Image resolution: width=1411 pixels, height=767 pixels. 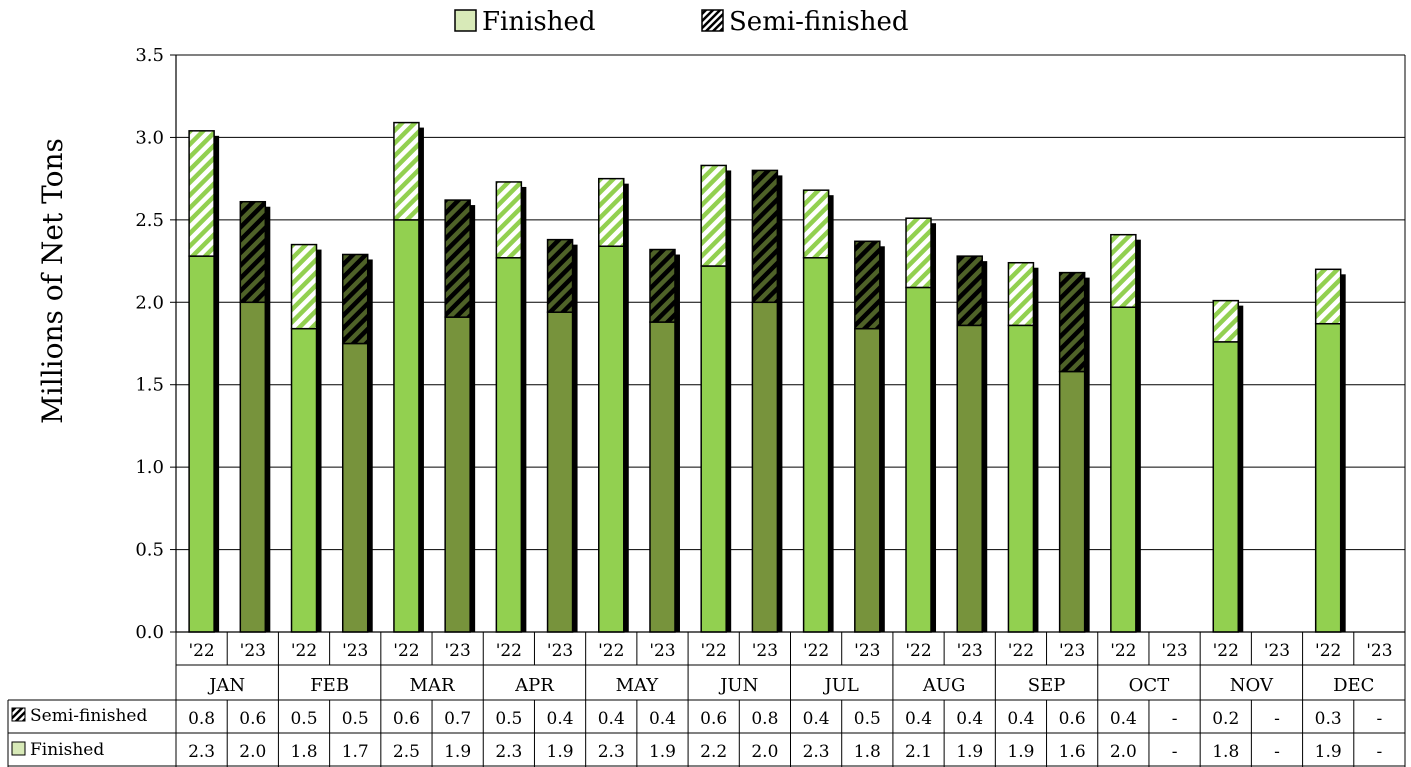 What do you see at coordinates (841, 685) in the screenshot?
I see `x-month-label: JUL` at bounding box center [841, 685].